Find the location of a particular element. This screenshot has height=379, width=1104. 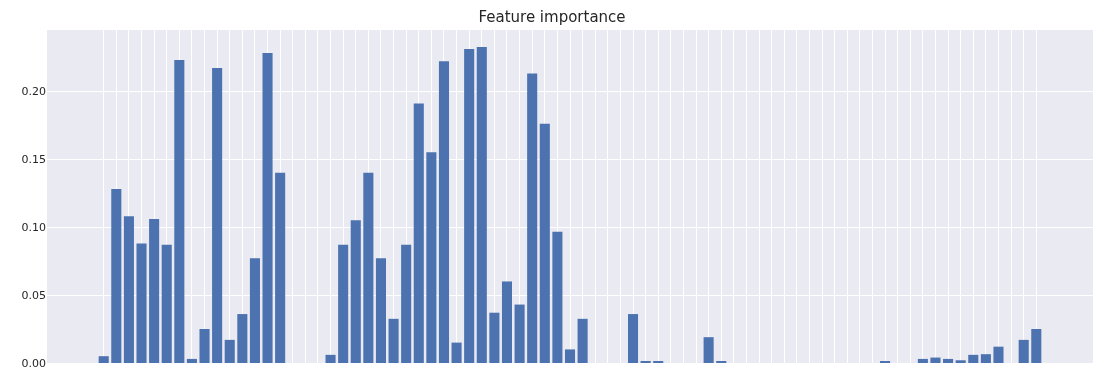

y-tick-label: 0.00 is located at coordinates (33, 363).